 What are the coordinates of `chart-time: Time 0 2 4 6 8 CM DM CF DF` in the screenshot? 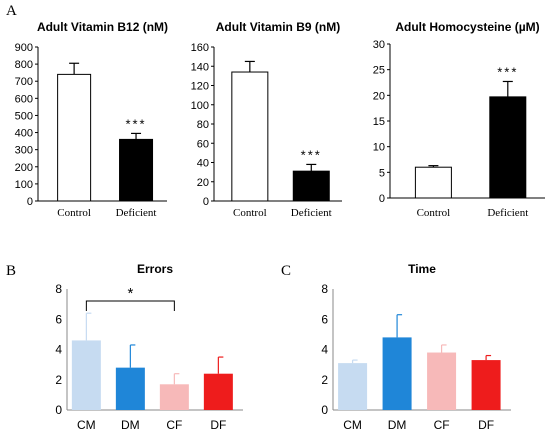 It's located at (416, 347).